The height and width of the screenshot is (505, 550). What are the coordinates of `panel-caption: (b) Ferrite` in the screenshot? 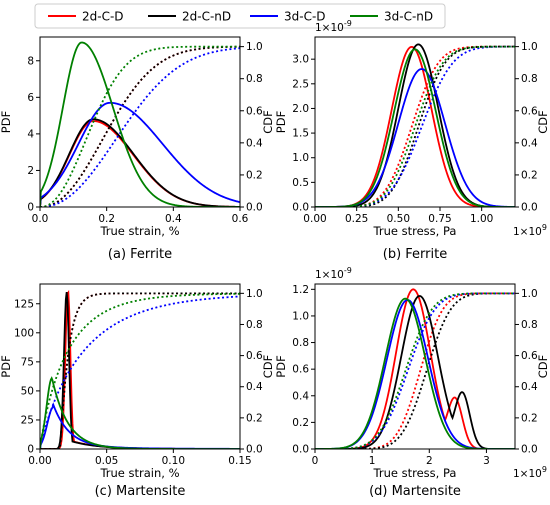 It's located at (415, 254).